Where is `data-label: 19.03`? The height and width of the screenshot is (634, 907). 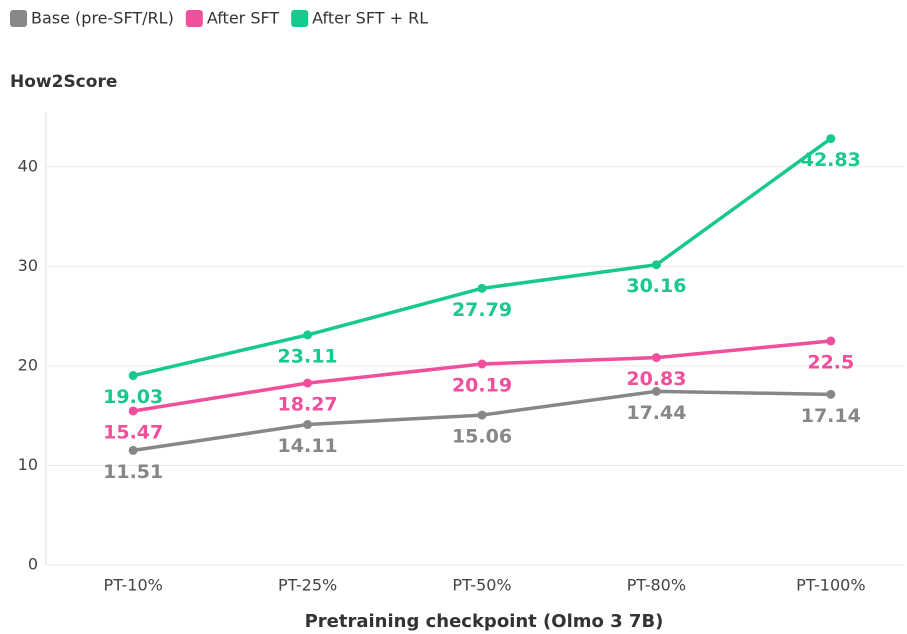
data-label: 19.03 is located at coordinates (133, 397).